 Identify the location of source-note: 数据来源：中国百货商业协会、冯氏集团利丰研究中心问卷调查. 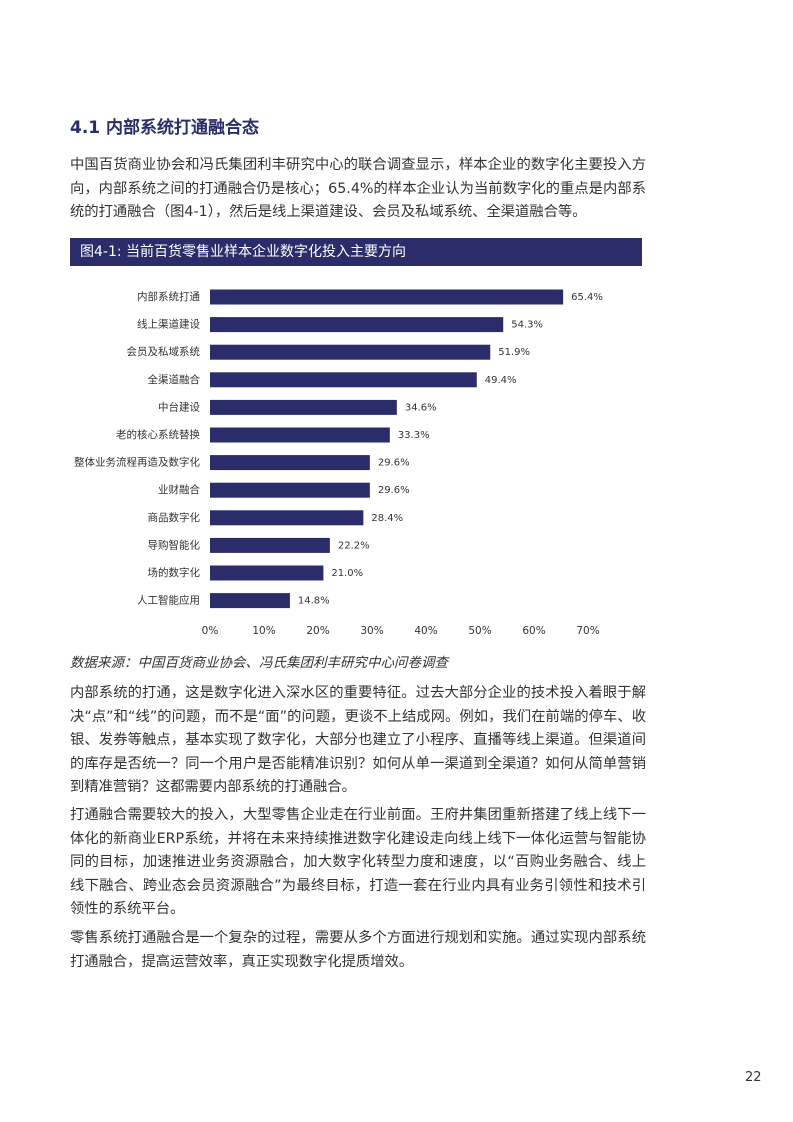
(259, 663).